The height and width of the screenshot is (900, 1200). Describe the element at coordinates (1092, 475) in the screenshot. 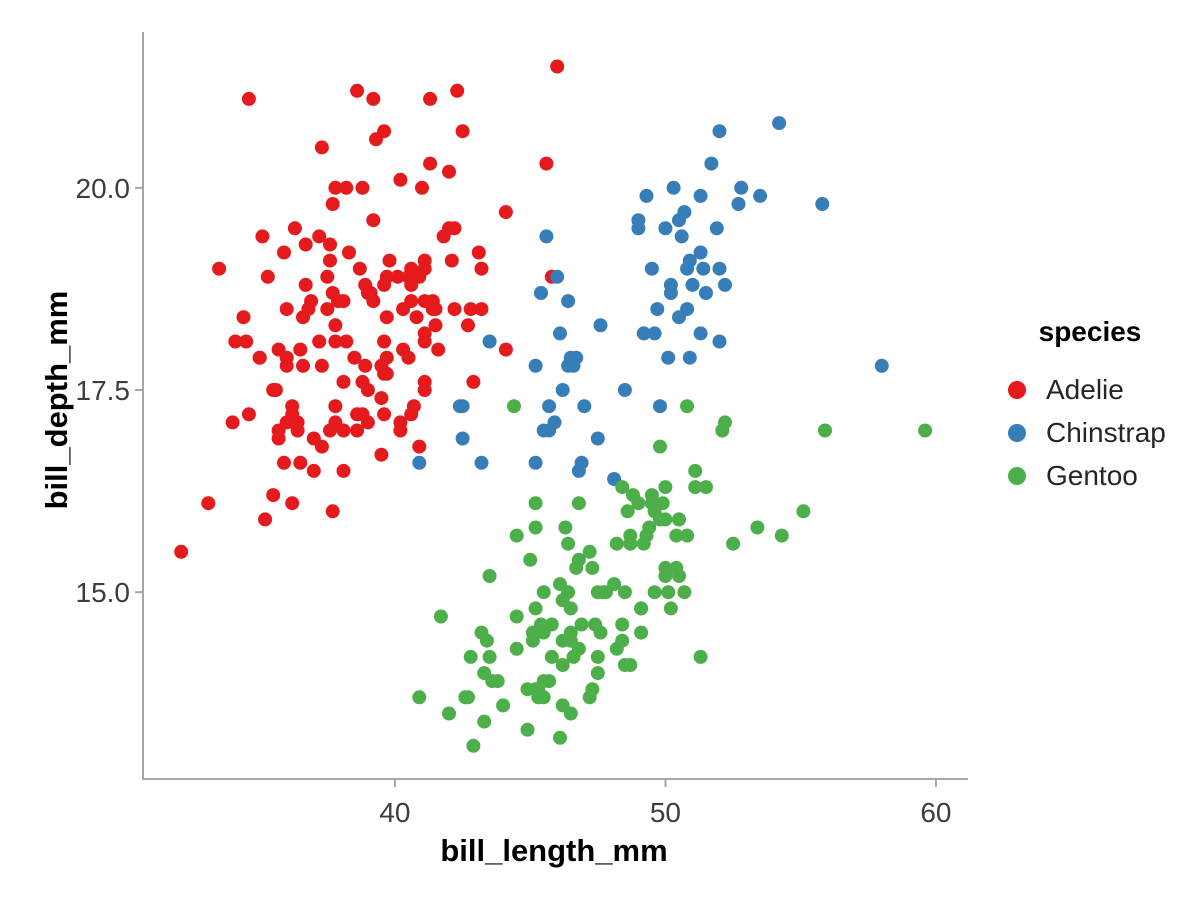

I see `legend-item-label: Gentoo` at that location.